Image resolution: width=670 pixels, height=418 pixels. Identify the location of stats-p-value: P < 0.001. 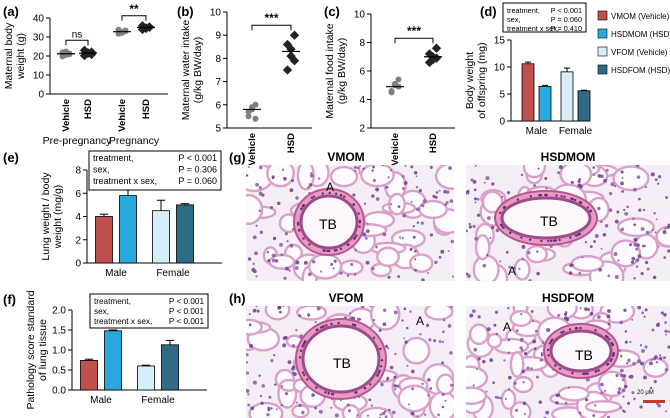
(187, 311).